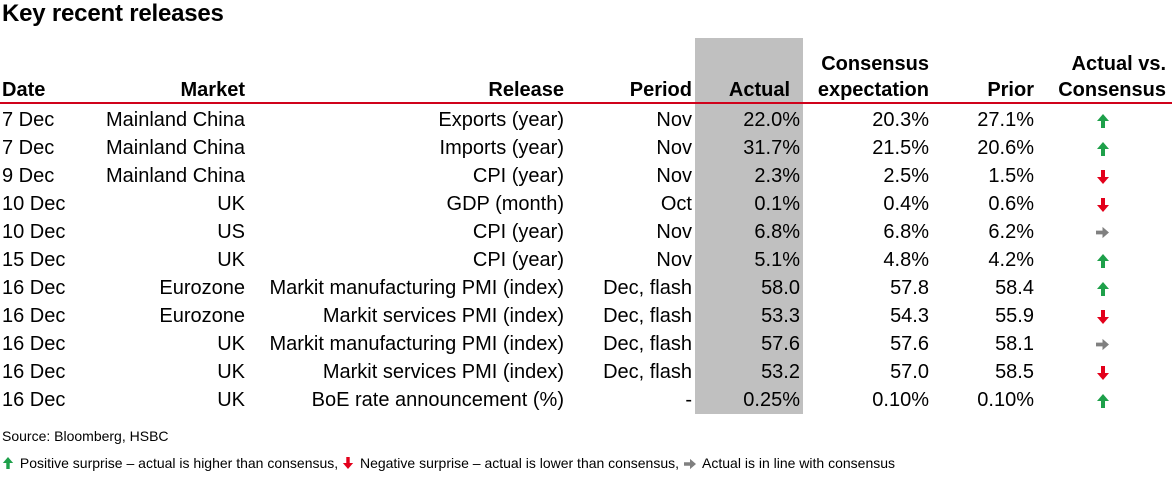 The image size is (1172, 479). I want to click on cell-actual: 0.1%, so click(777, 204).